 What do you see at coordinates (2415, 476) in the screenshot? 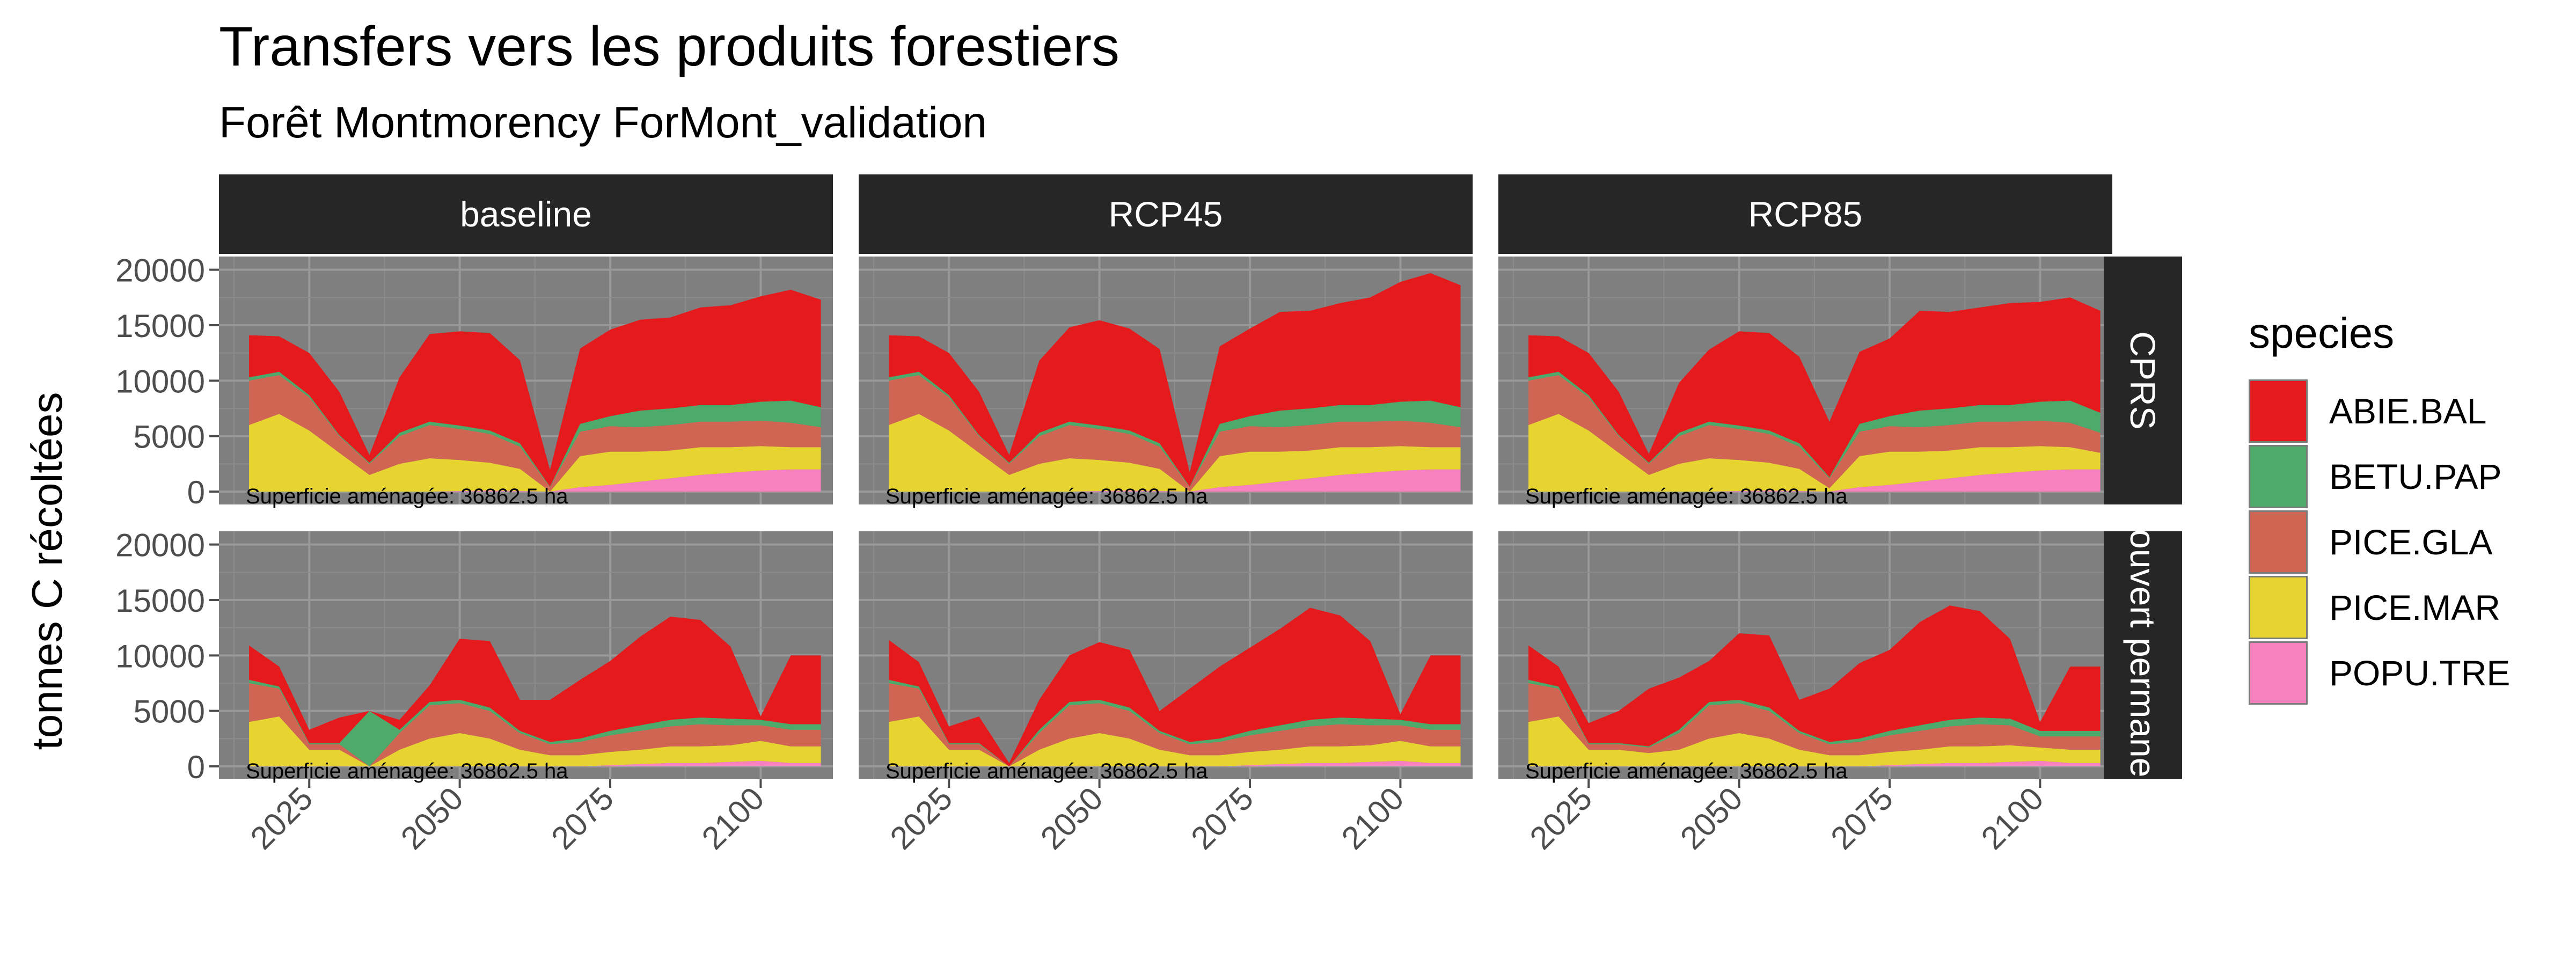
I see `legend-label-betu-pap: BETU.PAP` at bounding box center [2415, 476].